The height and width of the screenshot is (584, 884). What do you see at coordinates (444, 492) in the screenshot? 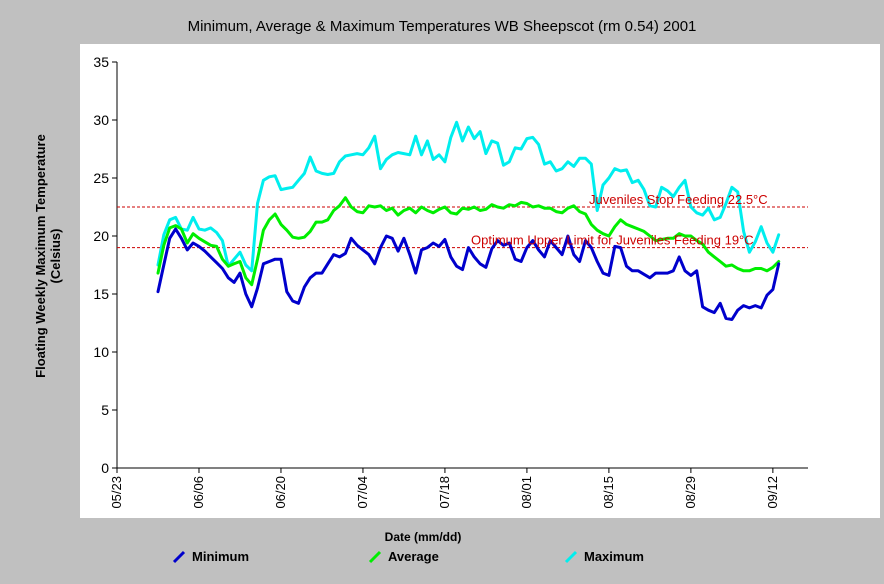
I see `x-tick-label: 07/18` at bounding box center [444, 492].